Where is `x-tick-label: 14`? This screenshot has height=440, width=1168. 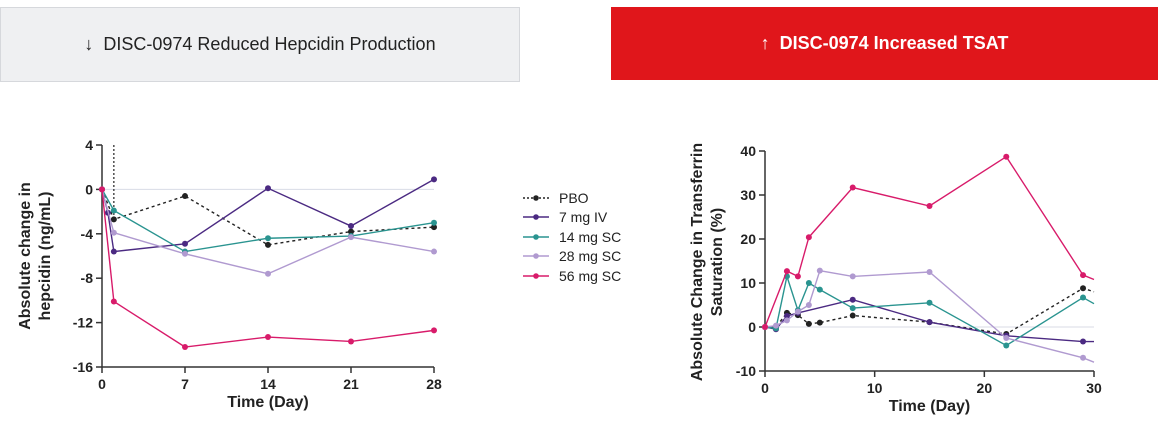 x-tick-label: 14 is located at coordinates (268, 384).